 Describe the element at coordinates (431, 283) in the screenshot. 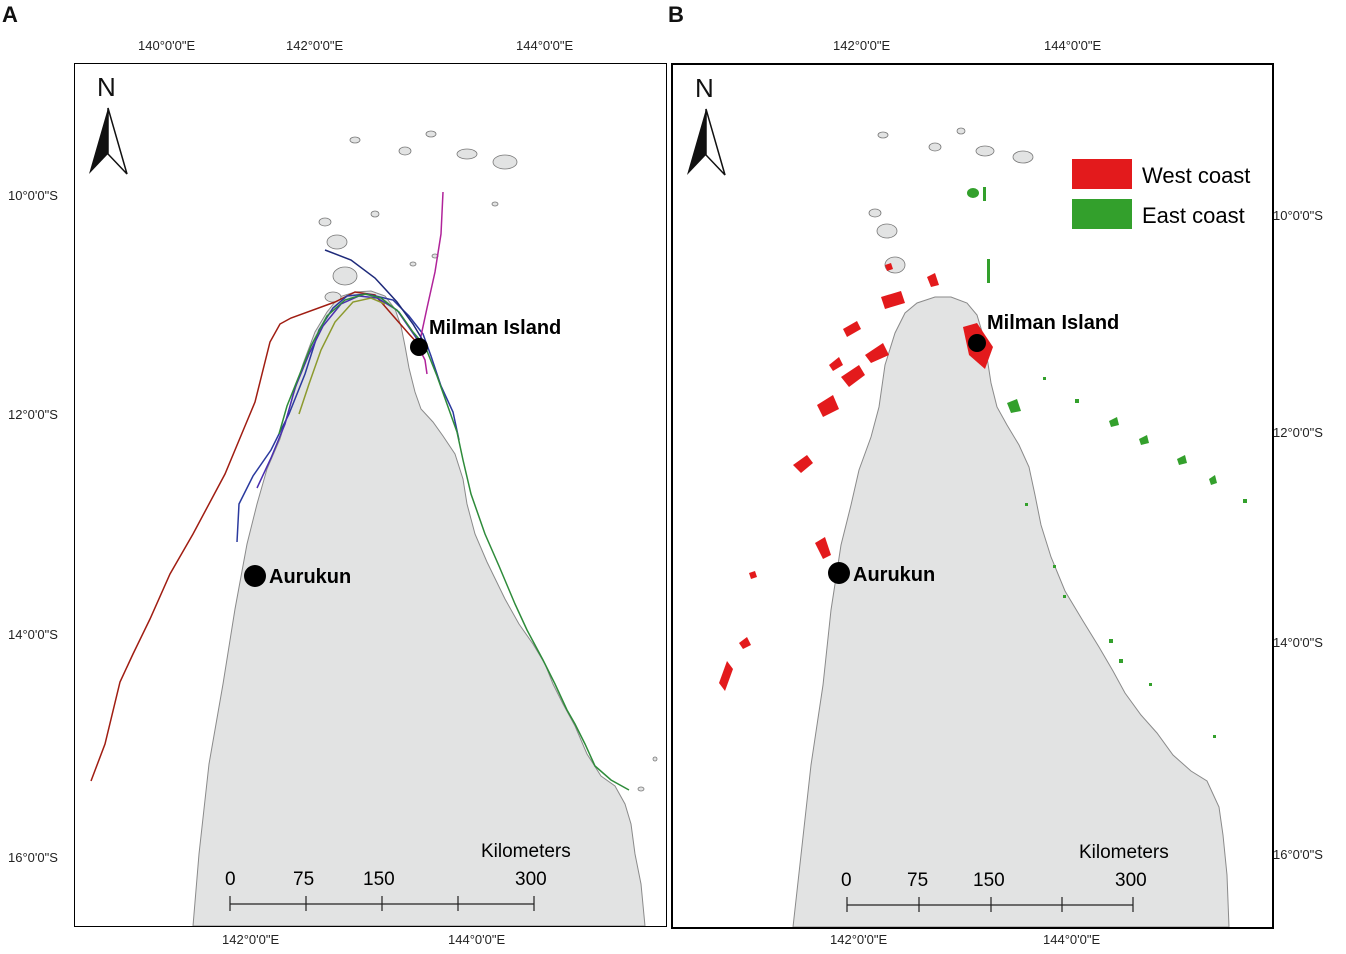

I see `track-magenta` at that location.